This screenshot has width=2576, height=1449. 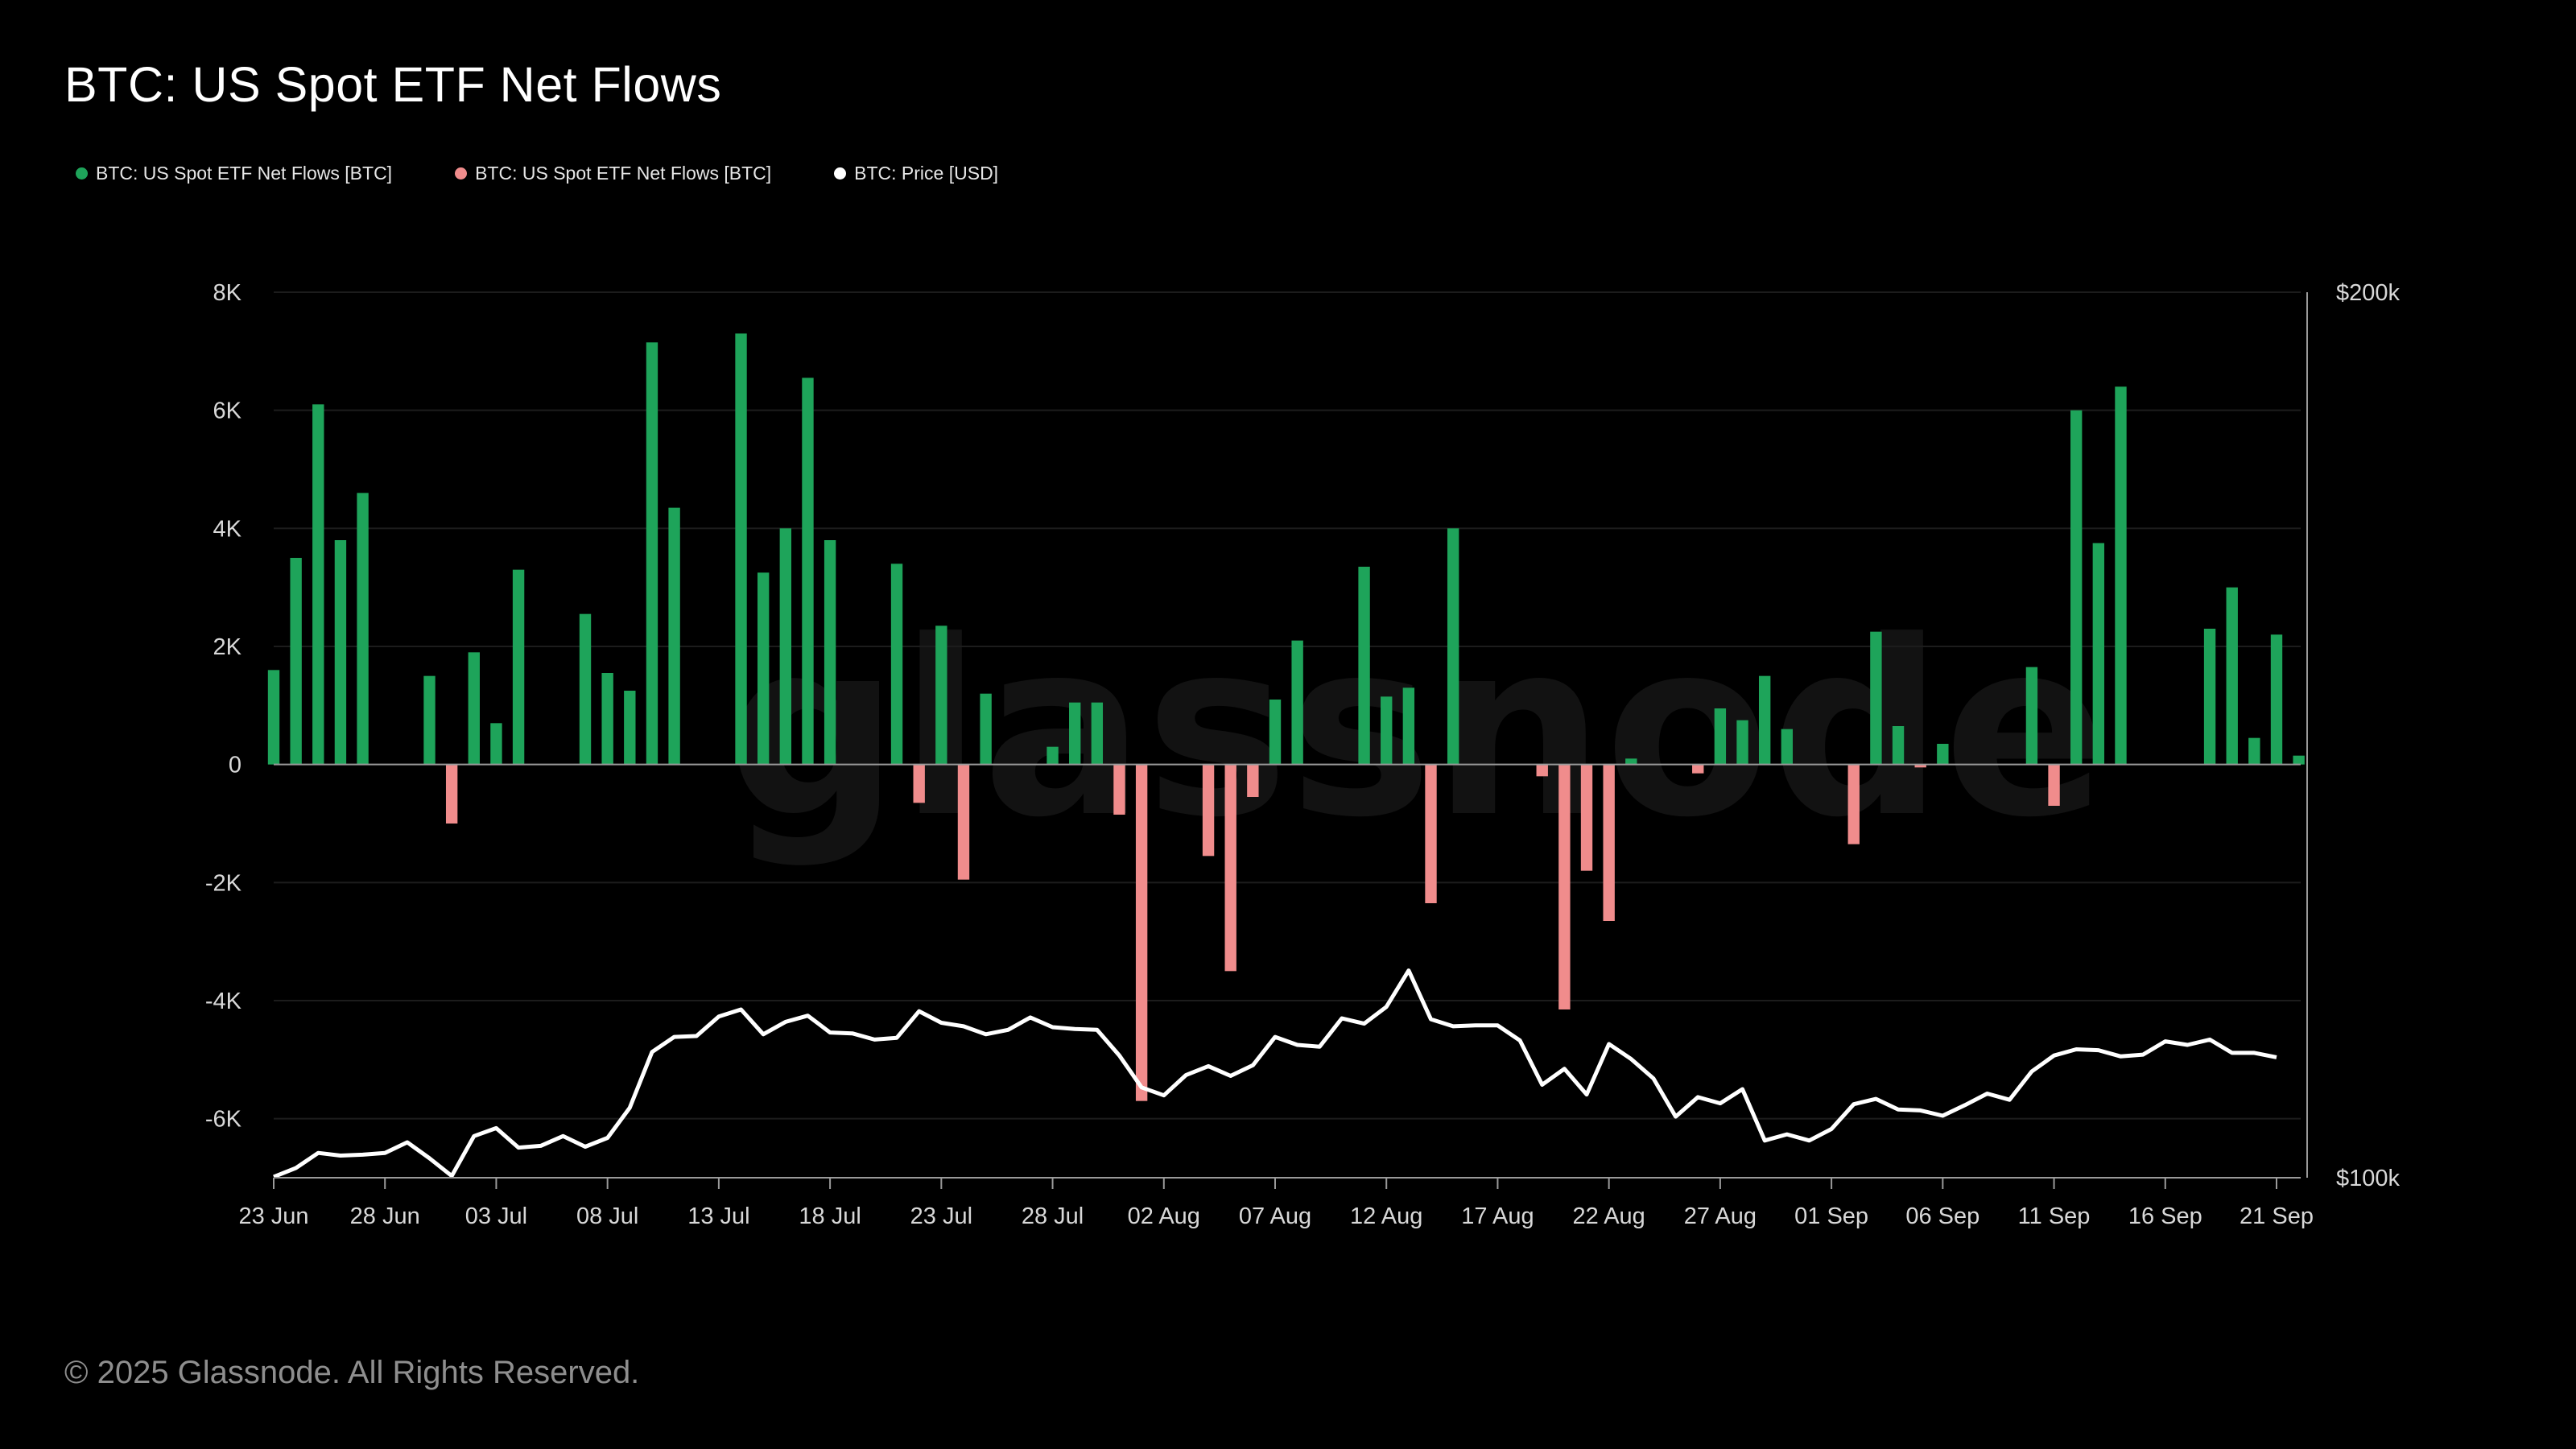 I want to click on x-tick-label: 07 Aug, so click(x=1275, y=1216).